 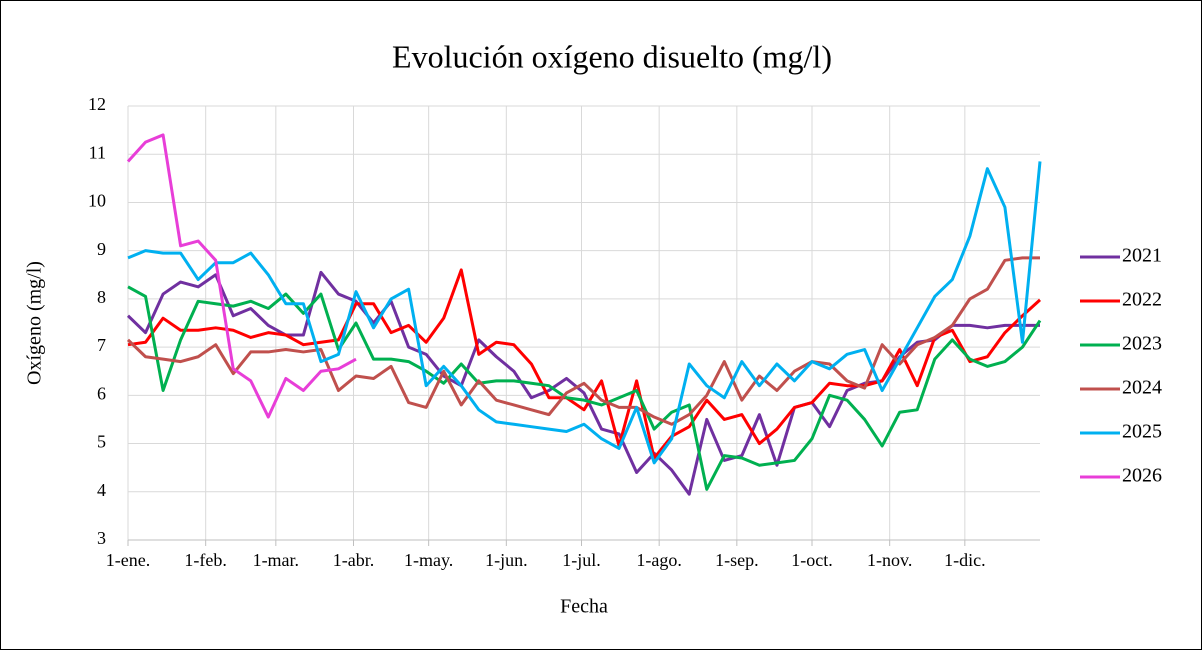 I want to click on y-tick-label: 11, so click(x=97, y=152).